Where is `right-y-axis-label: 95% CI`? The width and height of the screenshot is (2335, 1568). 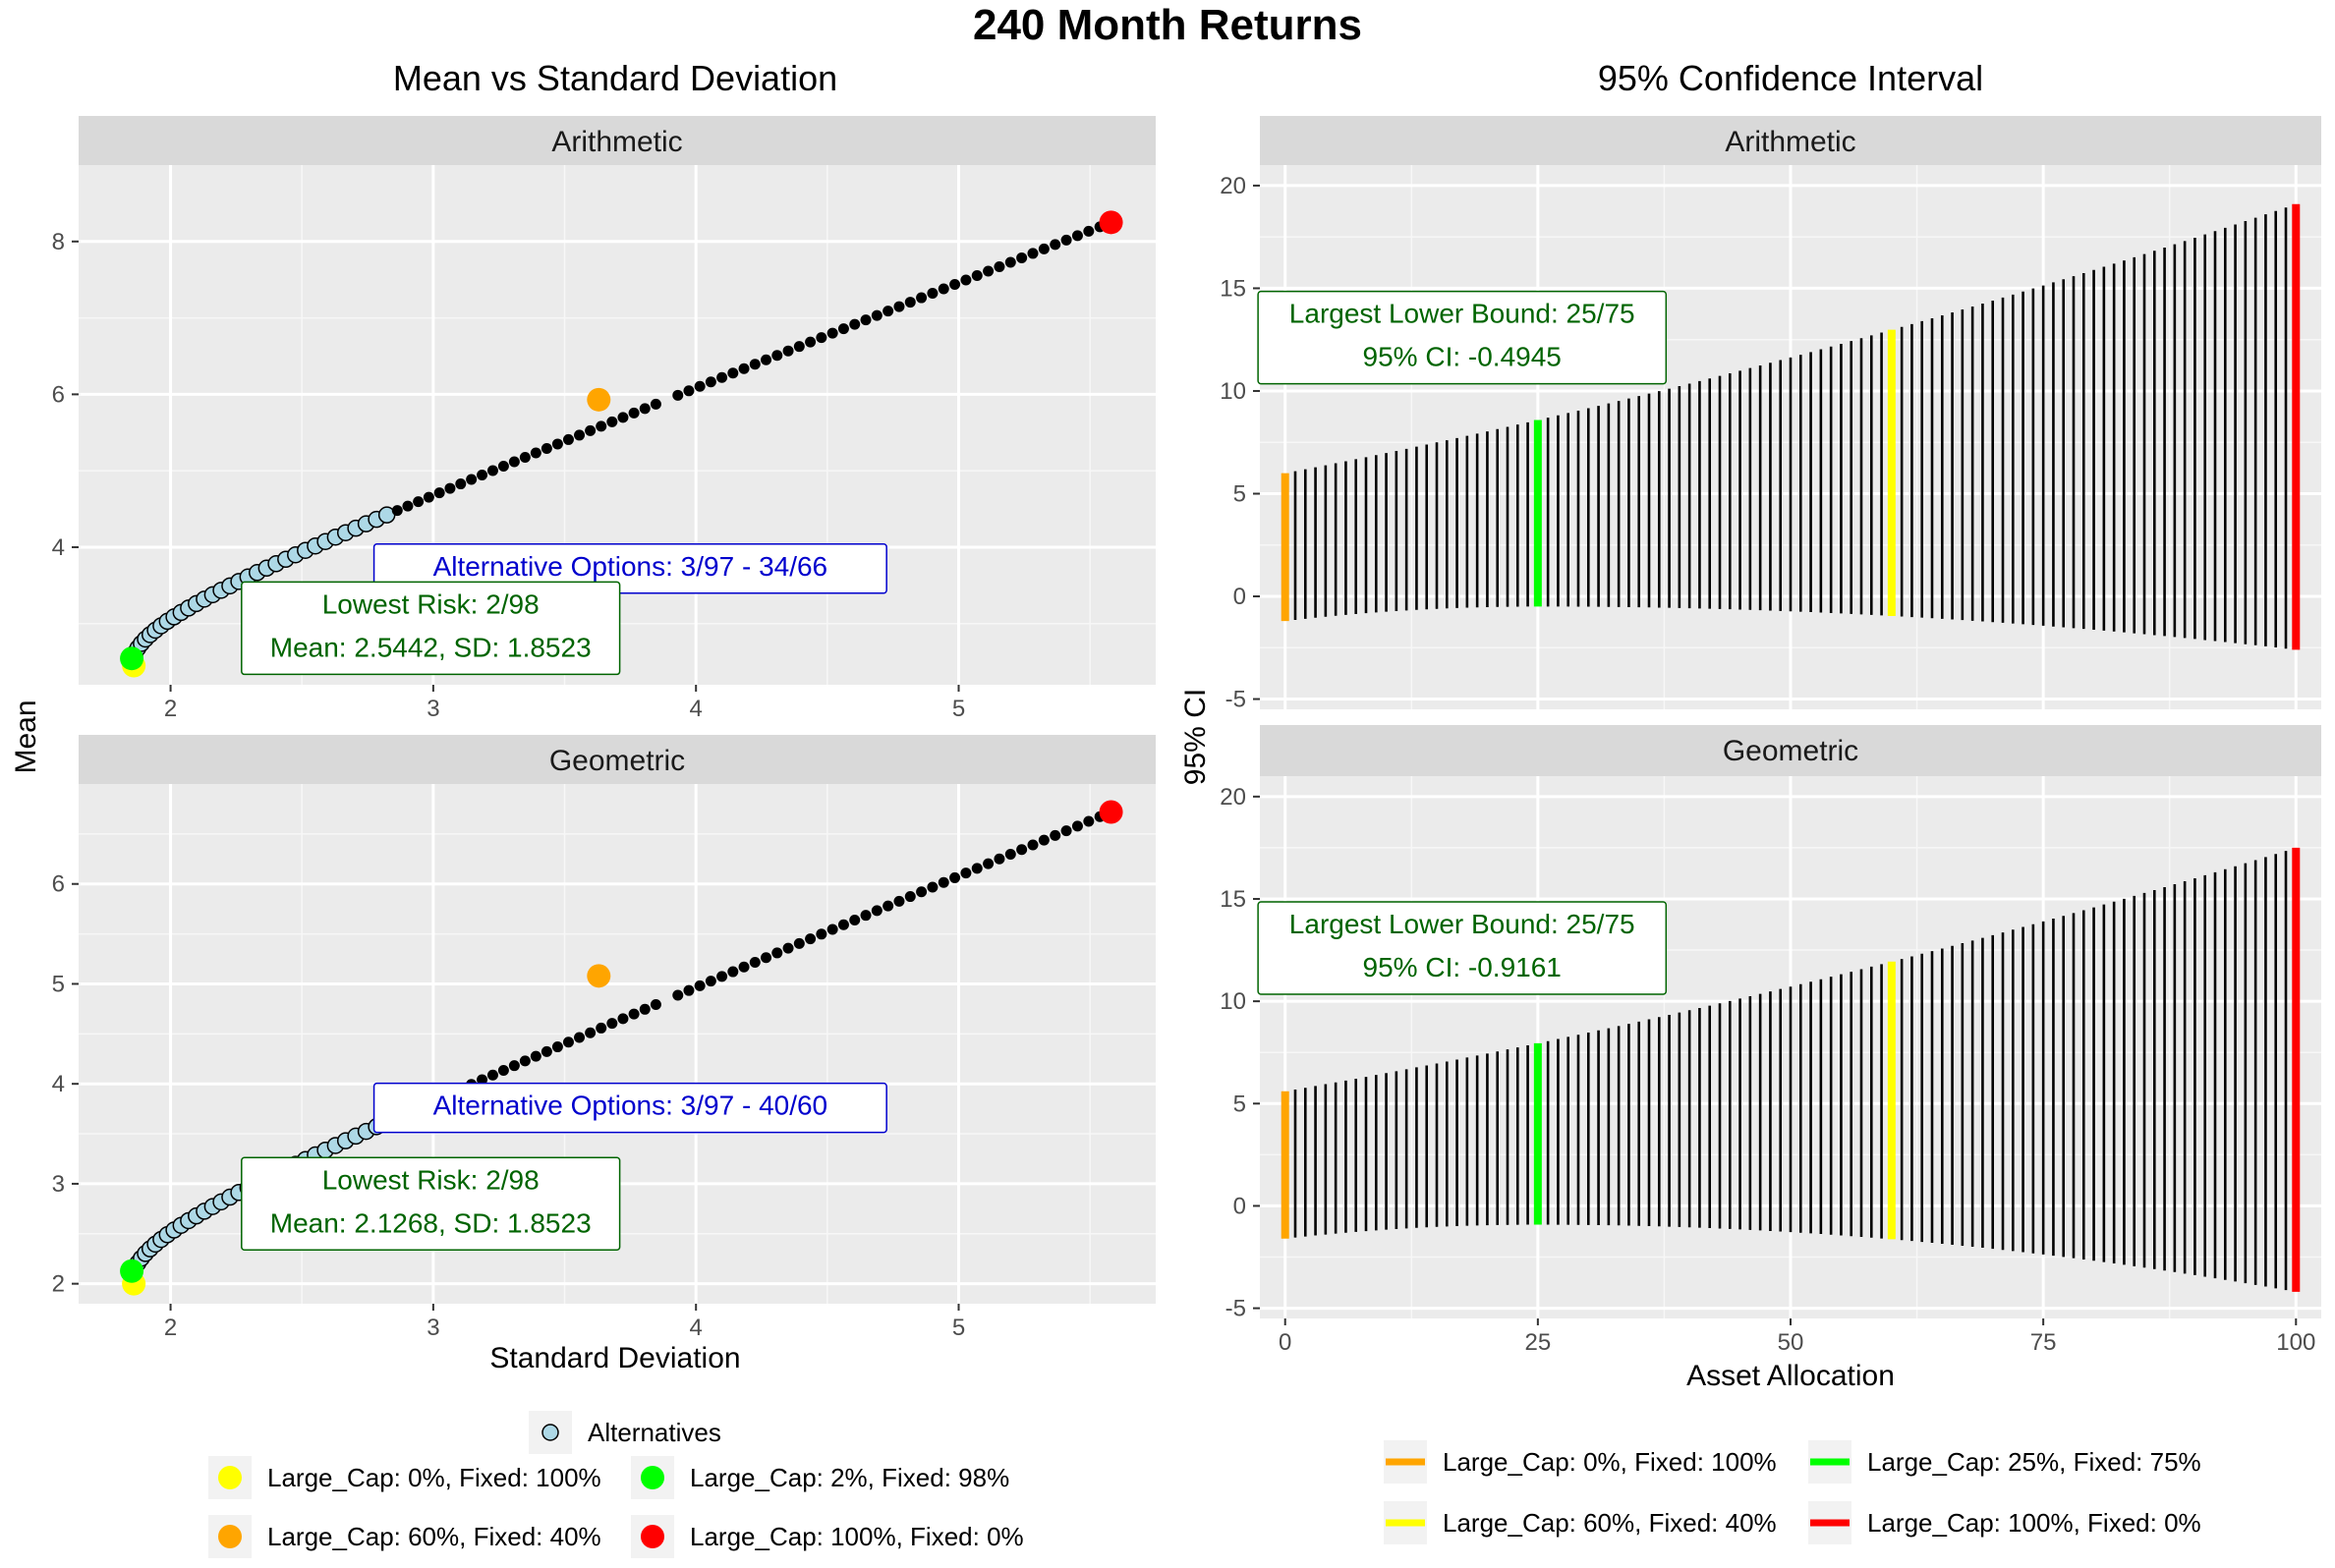 right-y-axis-label: 95% CI is located at coordinates (1195, 737).